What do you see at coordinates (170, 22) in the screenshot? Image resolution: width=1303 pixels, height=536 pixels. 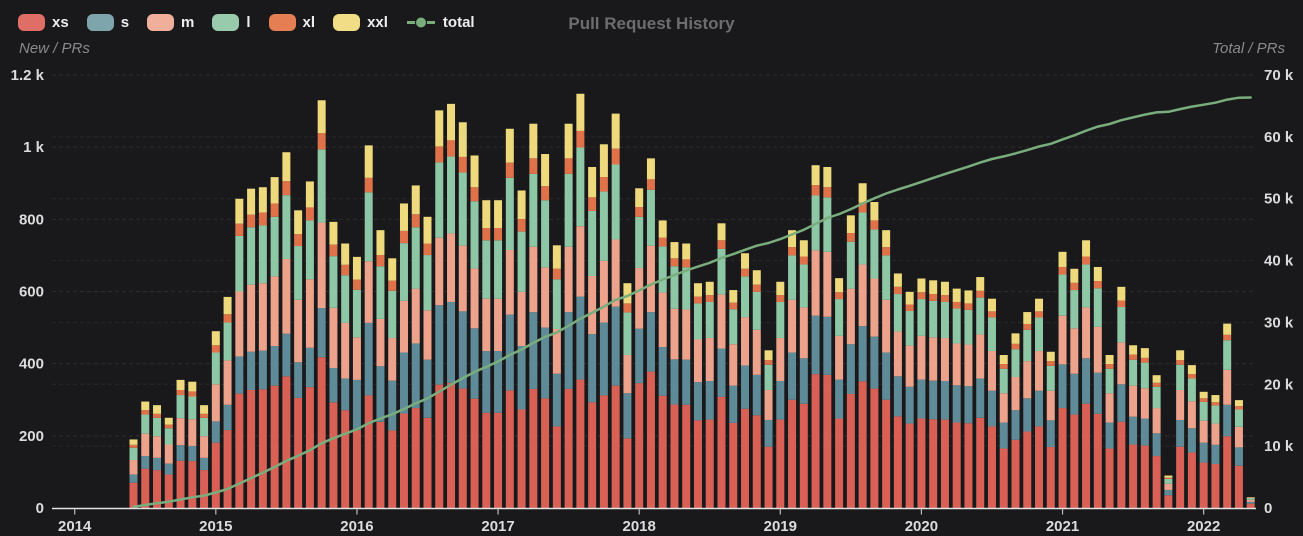 I see `legend-item-m: m` at bounding box center [170, 22].